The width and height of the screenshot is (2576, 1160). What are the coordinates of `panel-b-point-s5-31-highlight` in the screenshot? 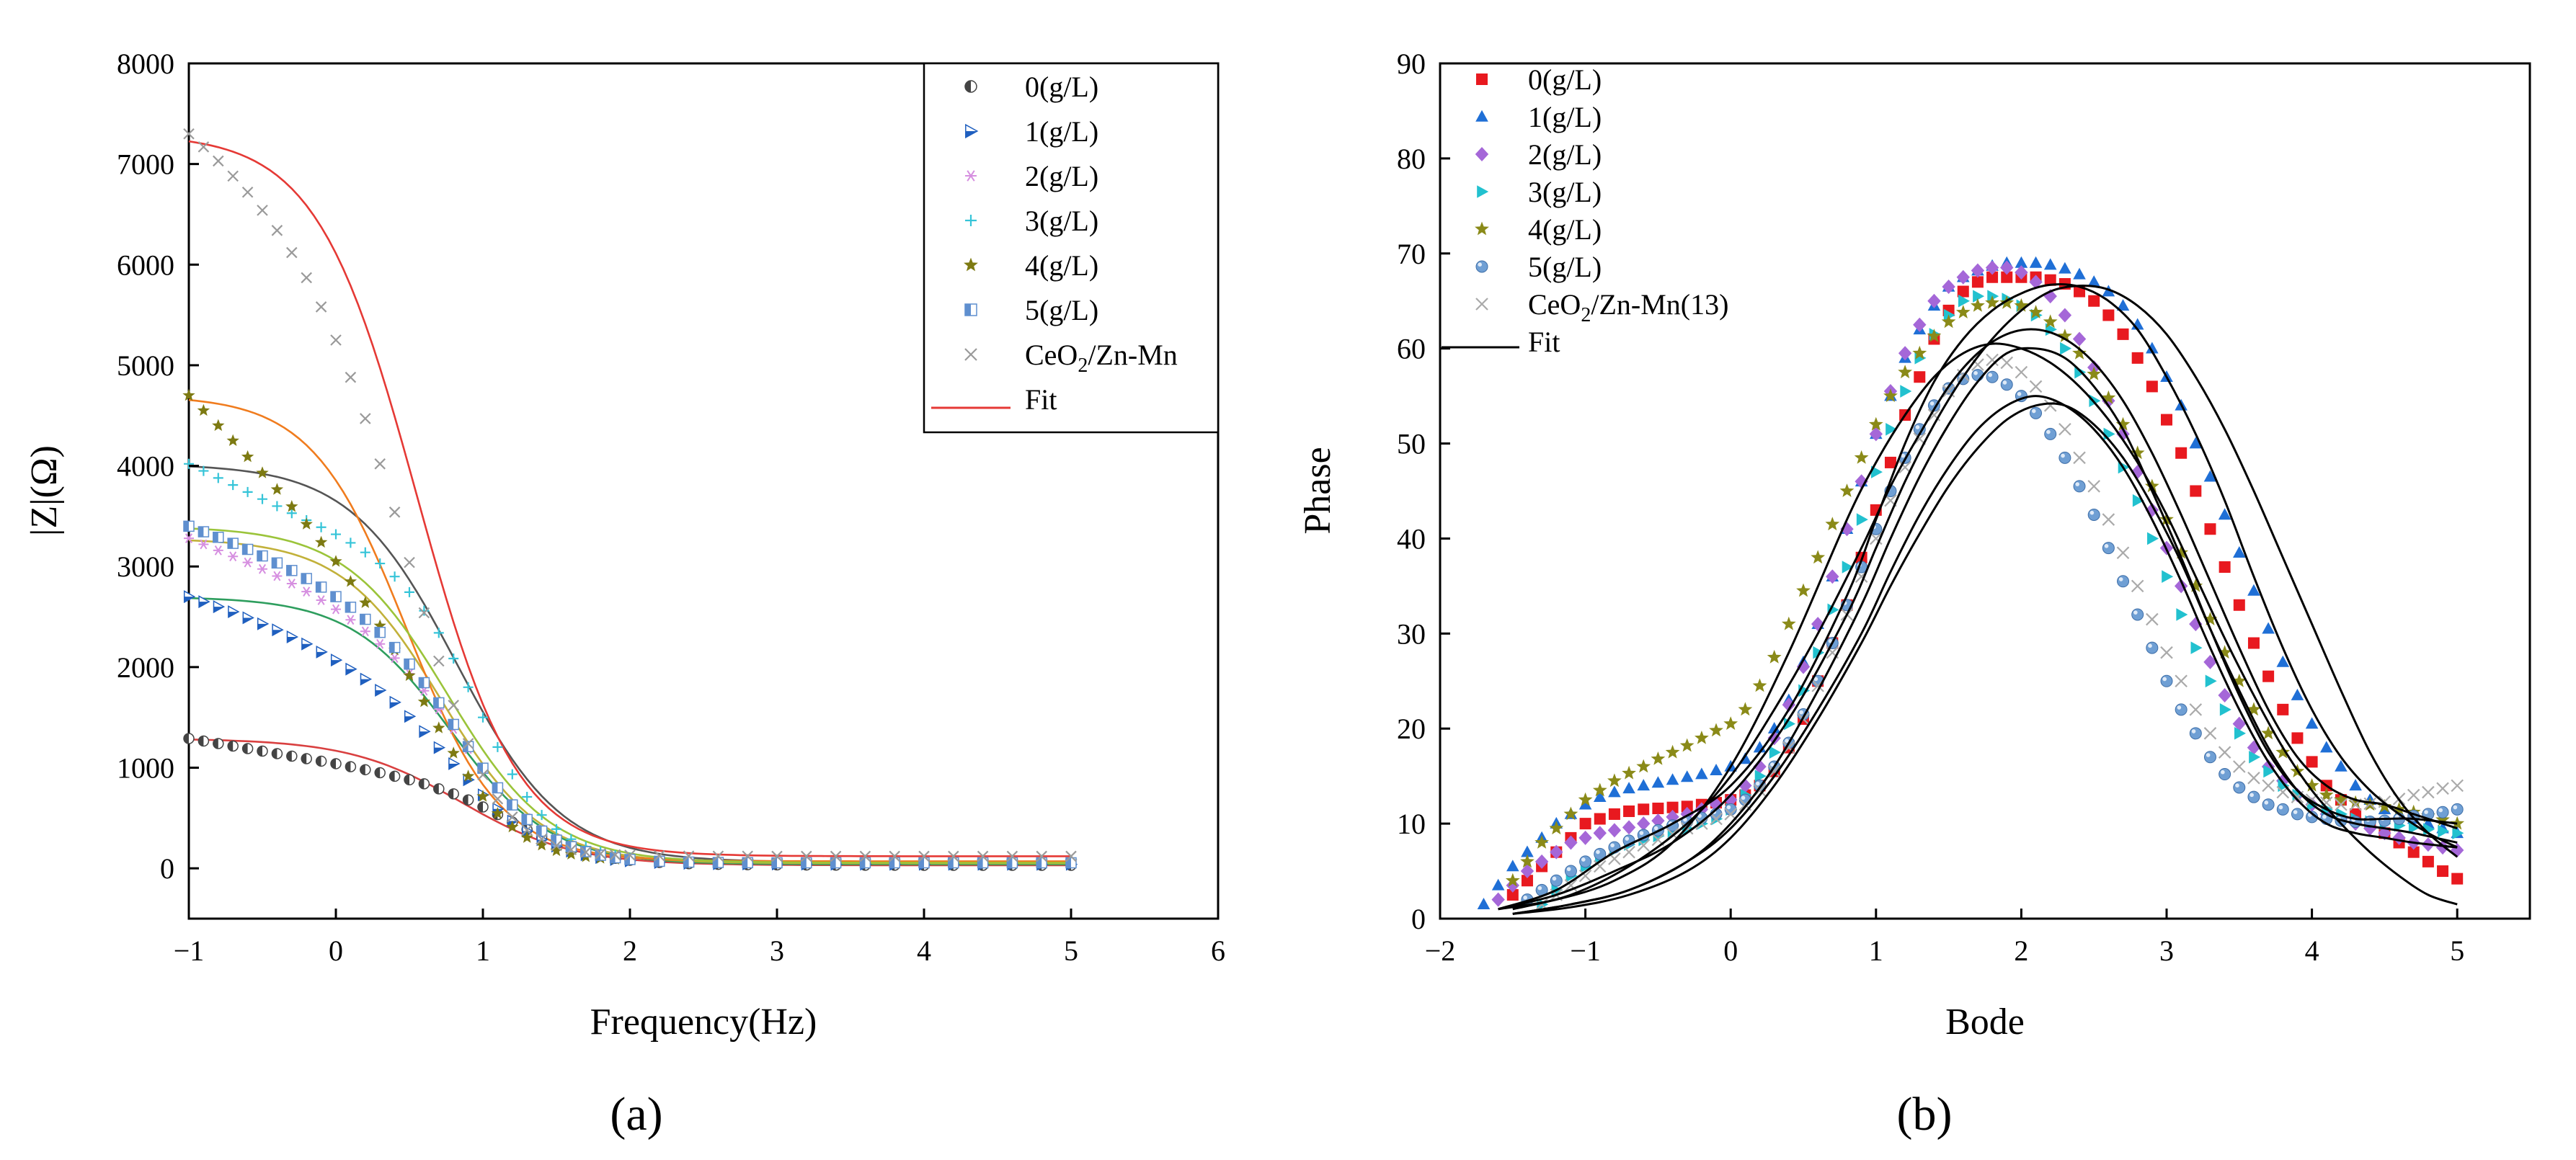 It's located at (1975, 372).